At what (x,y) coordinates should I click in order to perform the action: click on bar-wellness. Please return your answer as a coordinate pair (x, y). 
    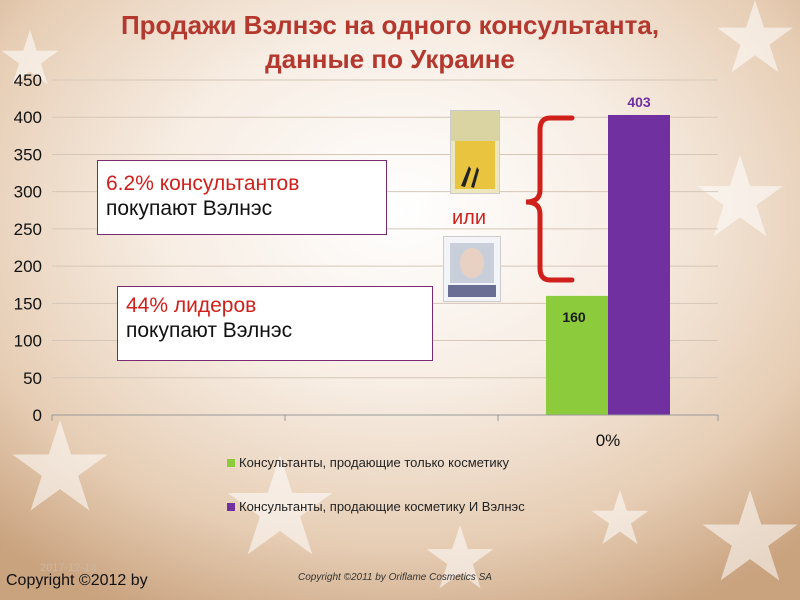
    Looking at the image, I should click on (639, 264).